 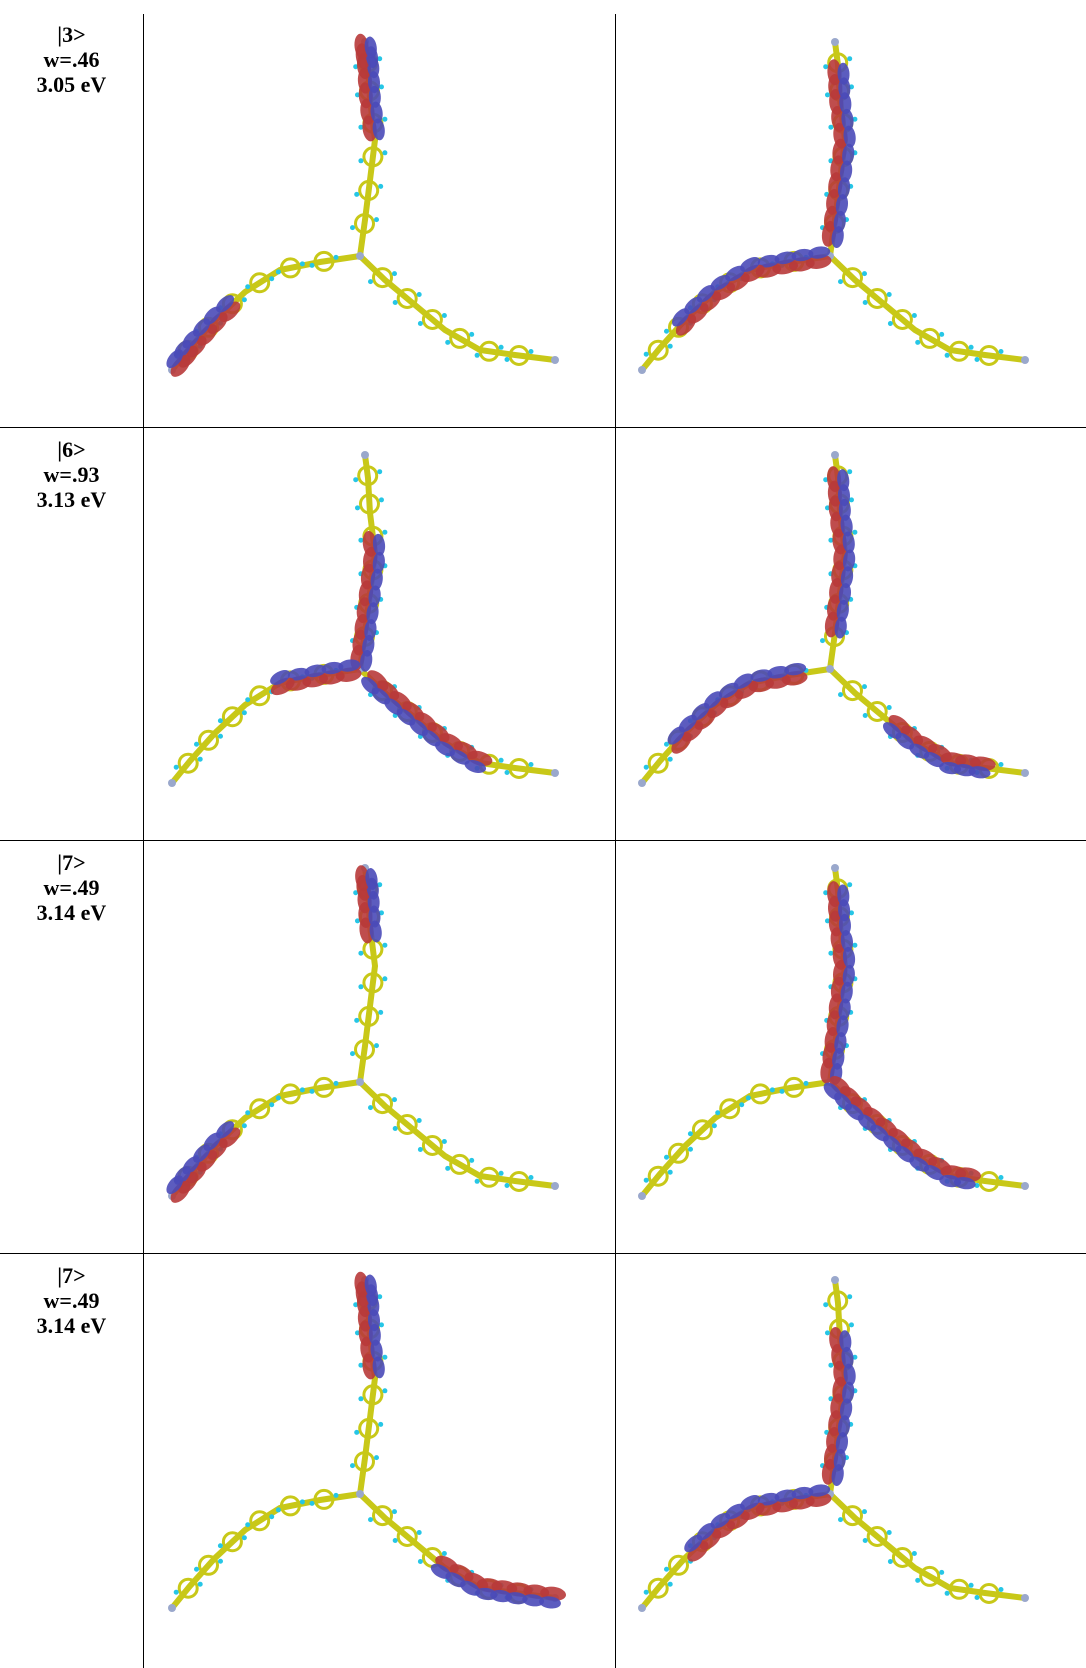 What do you see at coordinates (71, 34) in the screenshot?
I see `state-label: |3>` at bounding box center [71, 34].